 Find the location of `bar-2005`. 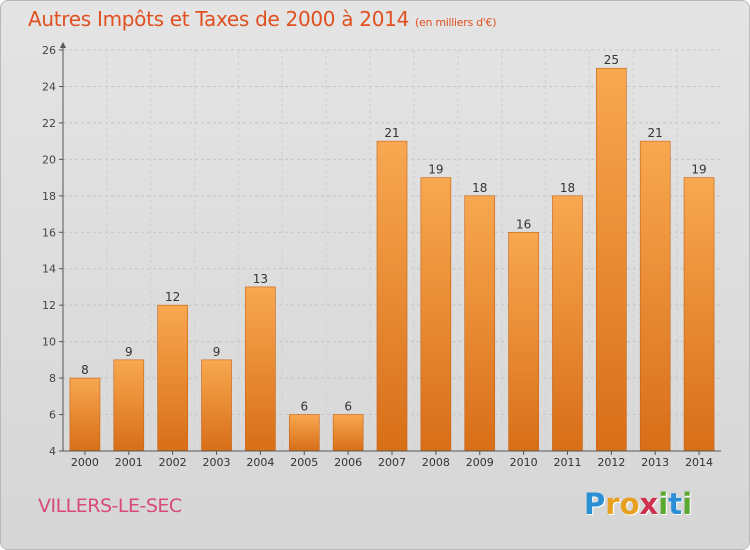

bar-2005 is located at coordinates (304, 433).